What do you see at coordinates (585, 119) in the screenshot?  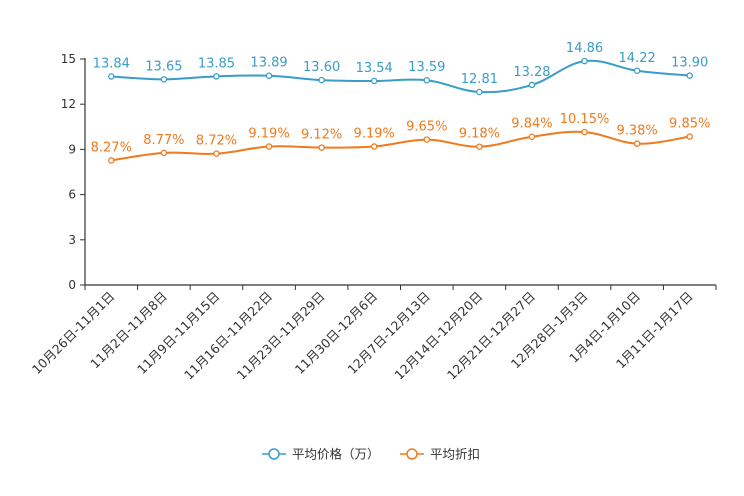 I see `data-label: 10.15%` at bounding box center [585, 119].